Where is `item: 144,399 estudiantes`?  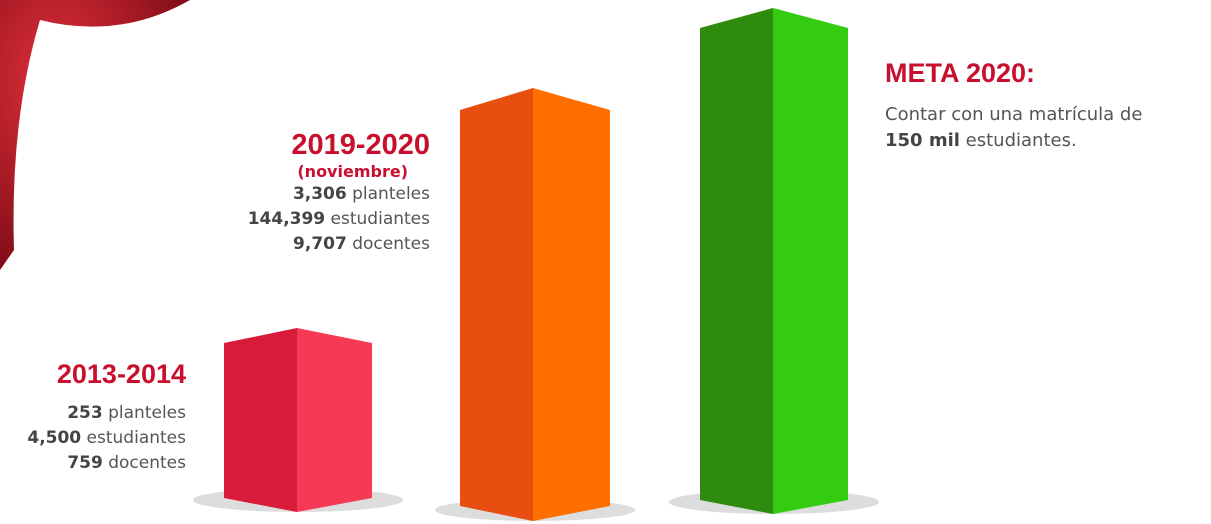
item: 144,399 estudiantes is located at coordinates (339, 219).